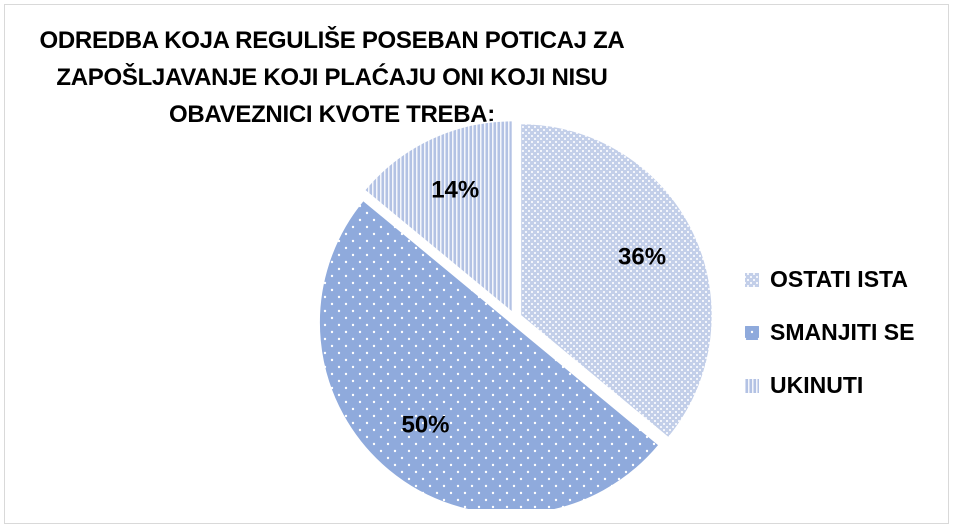  I want to click on data-label: 36%, so click(642, 257).